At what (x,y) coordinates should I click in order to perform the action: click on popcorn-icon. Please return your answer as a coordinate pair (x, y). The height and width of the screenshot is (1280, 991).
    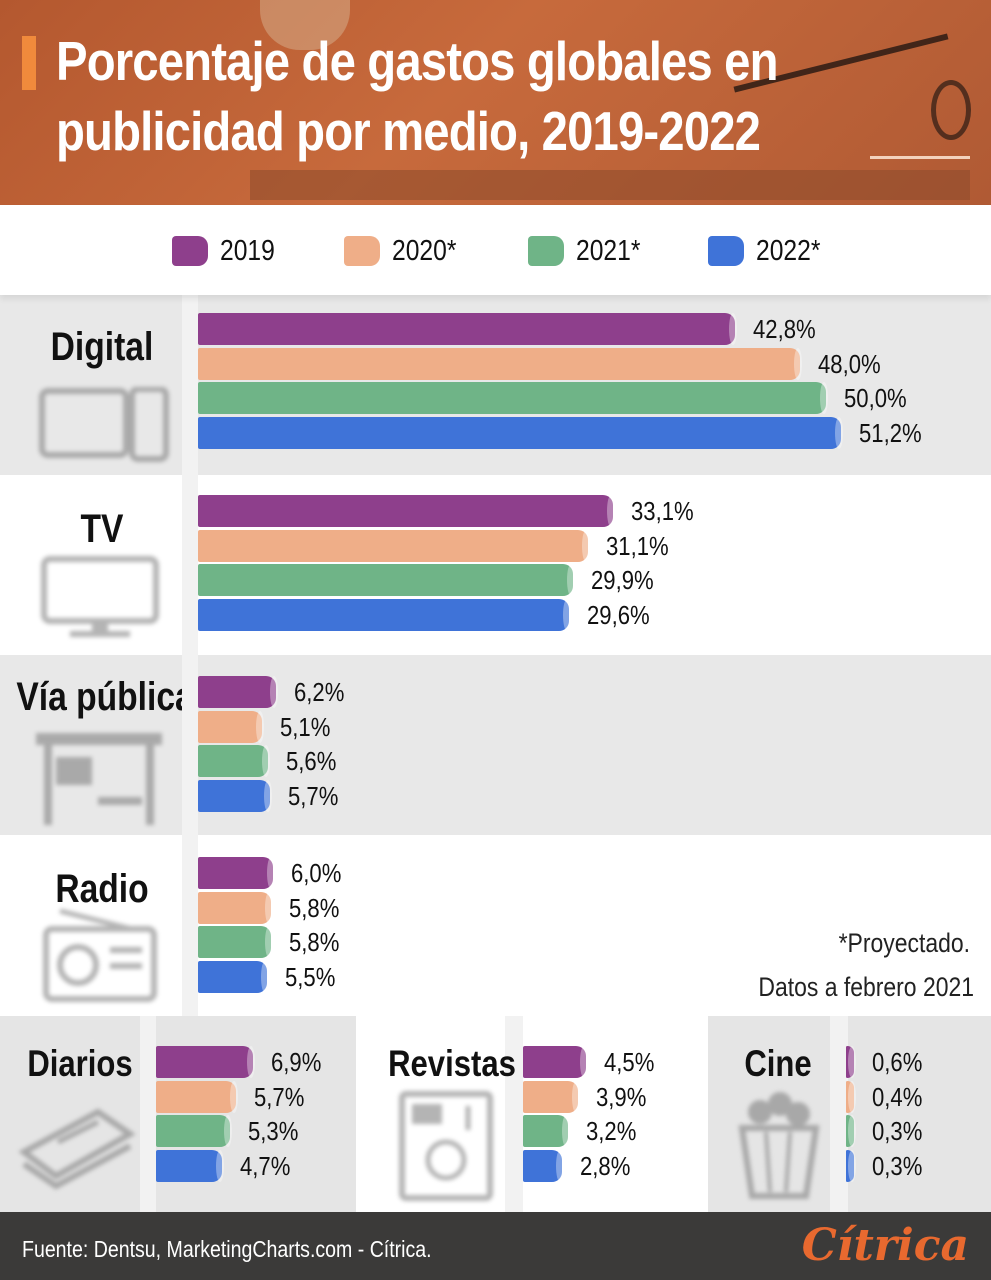
    Looking at the image, I should click on (779, 1145).